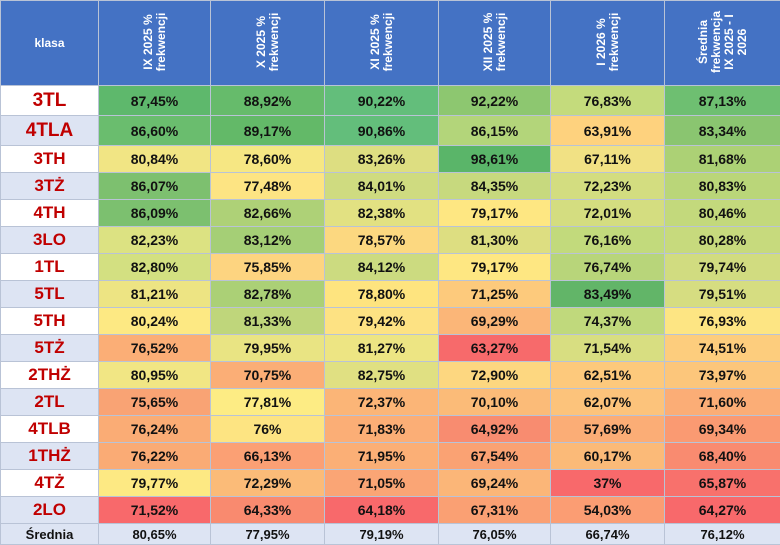  I want to click on header-x-2025: X 2025 % frekwencji, so click(268, 43).